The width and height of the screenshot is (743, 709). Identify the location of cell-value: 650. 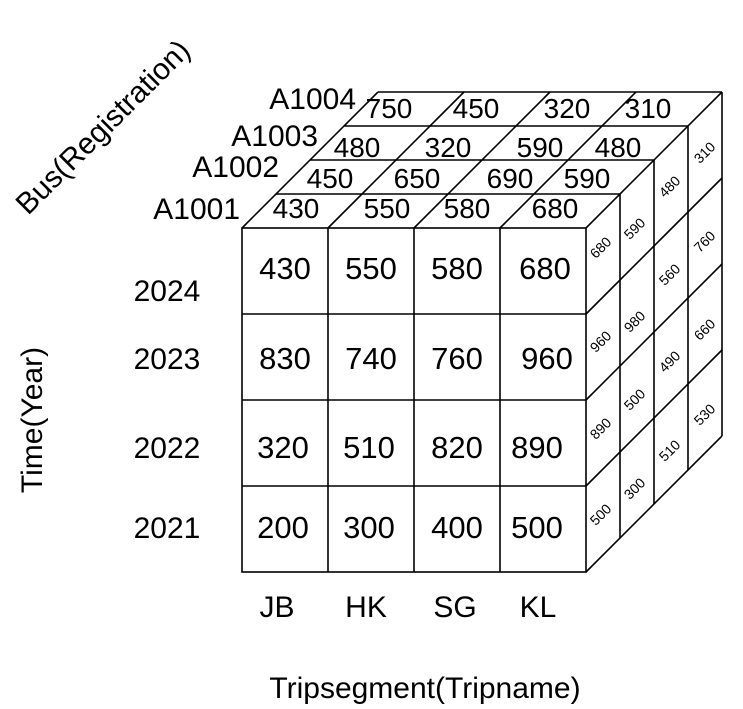
(417, 178).